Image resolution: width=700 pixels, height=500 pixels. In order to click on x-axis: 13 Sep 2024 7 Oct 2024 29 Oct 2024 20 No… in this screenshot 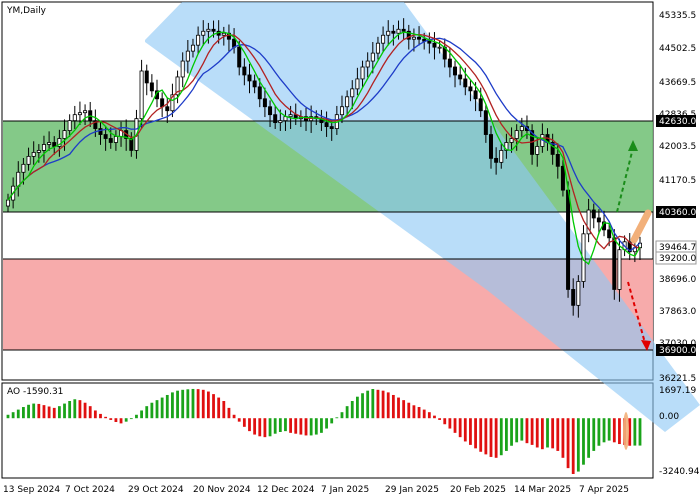, I will do `click(316, 490)`.